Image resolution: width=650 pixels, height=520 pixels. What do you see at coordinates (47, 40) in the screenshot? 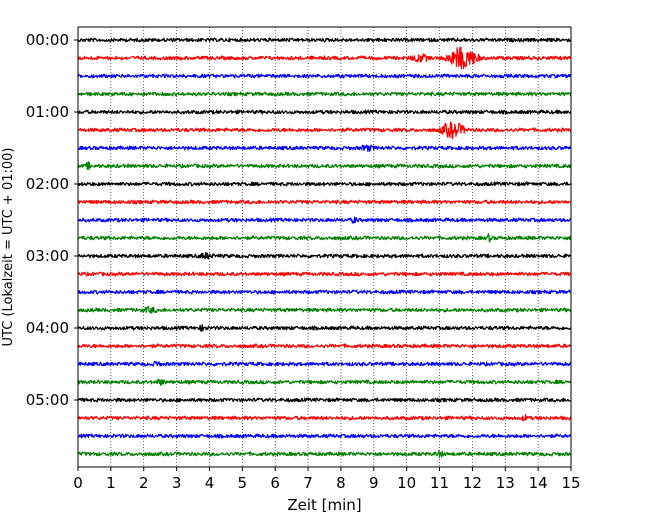
I see `y-tick-label: 00:00` at bounding box center [47, 40].